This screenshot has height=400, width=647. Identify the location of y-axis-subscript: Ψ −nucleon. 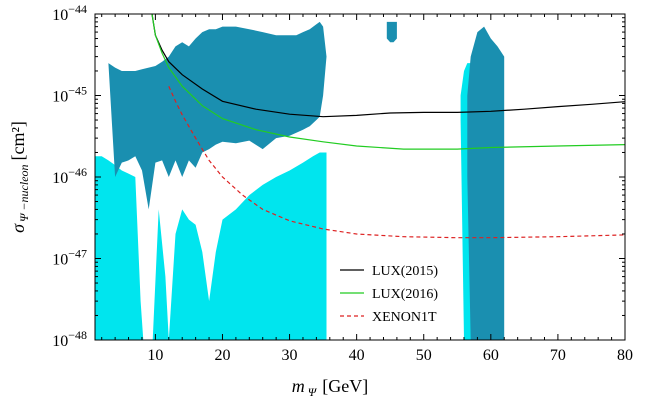
(24, 193).